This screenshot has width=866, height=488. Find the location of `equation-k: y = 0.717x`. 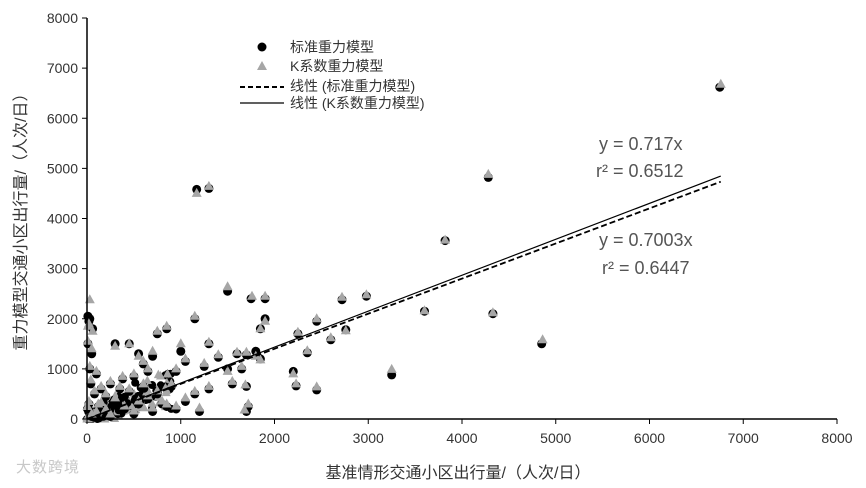

equation-k: y = 0.717x is located at coordinates (641, 144).